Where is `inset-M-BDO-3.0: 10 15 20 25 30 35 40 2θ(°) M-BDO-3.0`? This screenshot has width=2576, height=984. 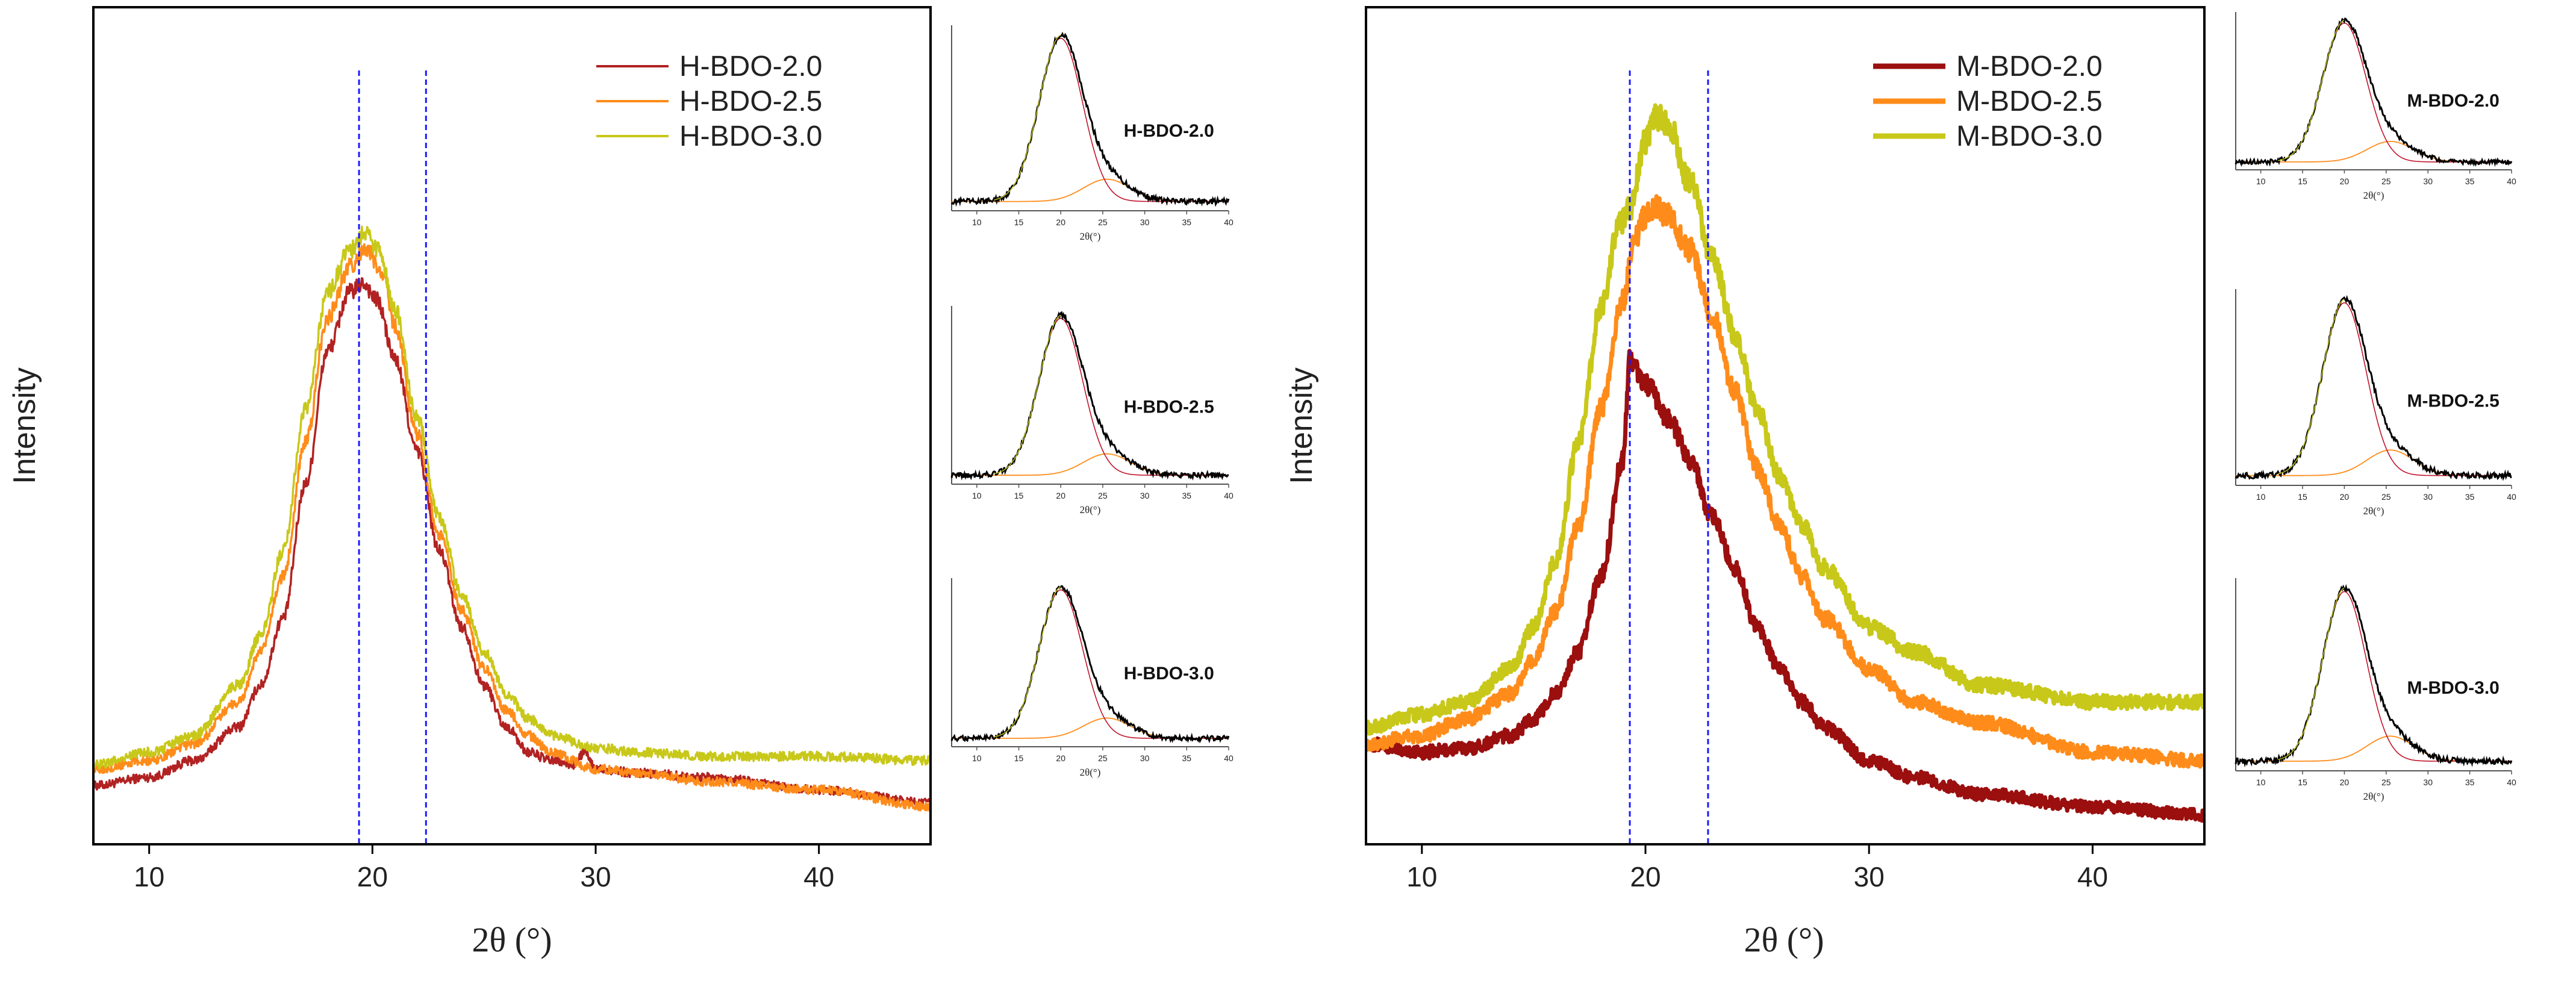
inset-M-BDO-3.0: 10 15 20 25 30 35 40 2θ(°) M-BDO-3.0 is located at coordinates (2375, 690).